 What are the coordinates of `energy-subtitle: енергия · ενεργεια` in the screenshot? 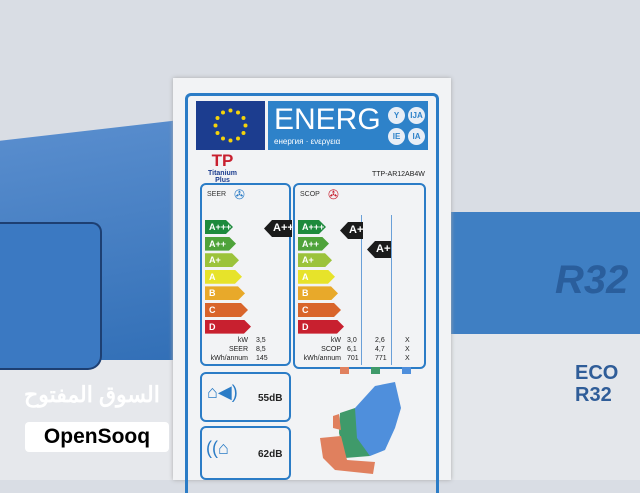 It's located at (307, 141).